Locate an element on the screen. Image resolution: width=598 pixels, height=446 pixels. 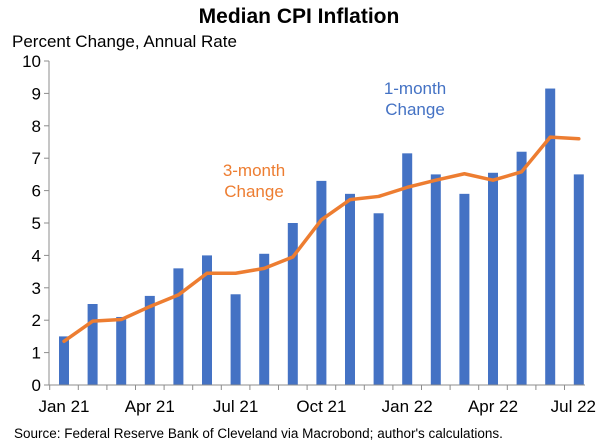
y-tick-label-5: 5 is located at coordinates (36, 223).